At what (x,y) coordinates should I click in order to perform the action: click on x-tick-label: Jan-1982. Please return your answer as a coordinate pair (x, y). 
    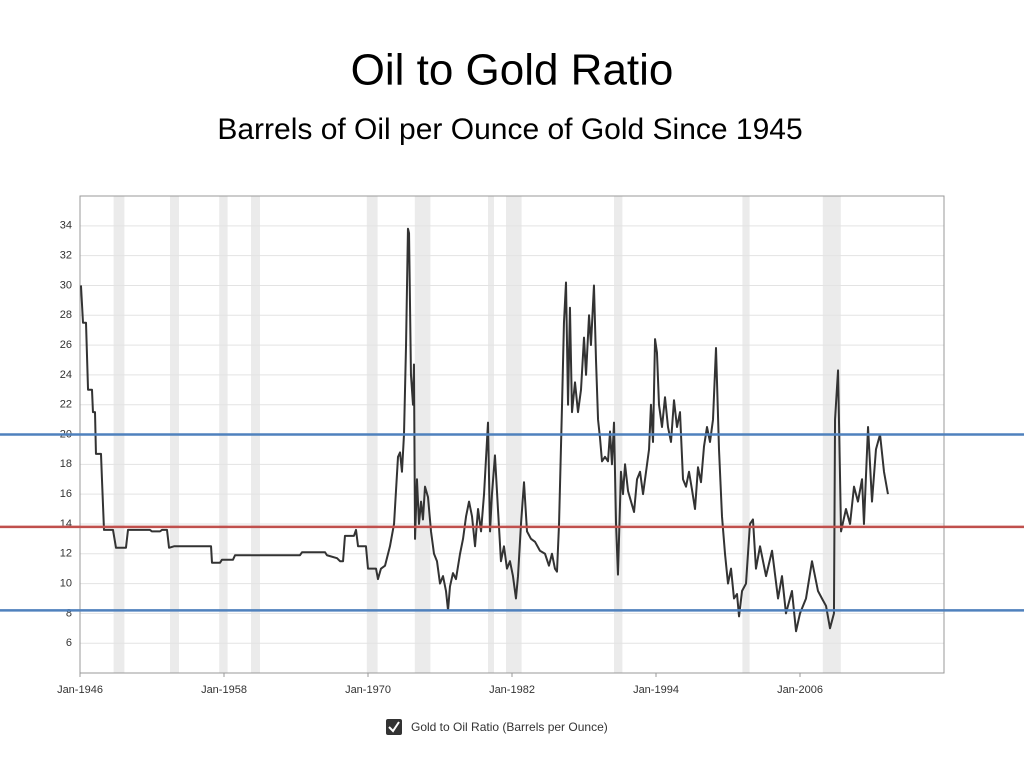
    Looking at the image, I should click on (512, 690).